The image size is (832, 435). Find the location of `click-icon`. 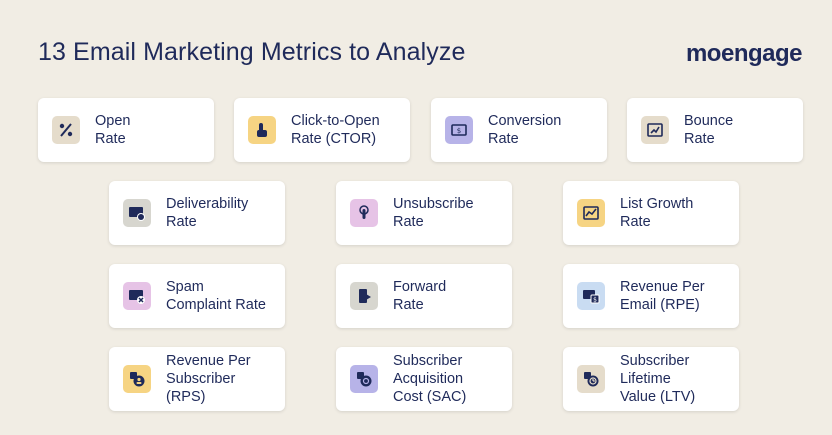

click-icon is located at coordinates (262, 130).